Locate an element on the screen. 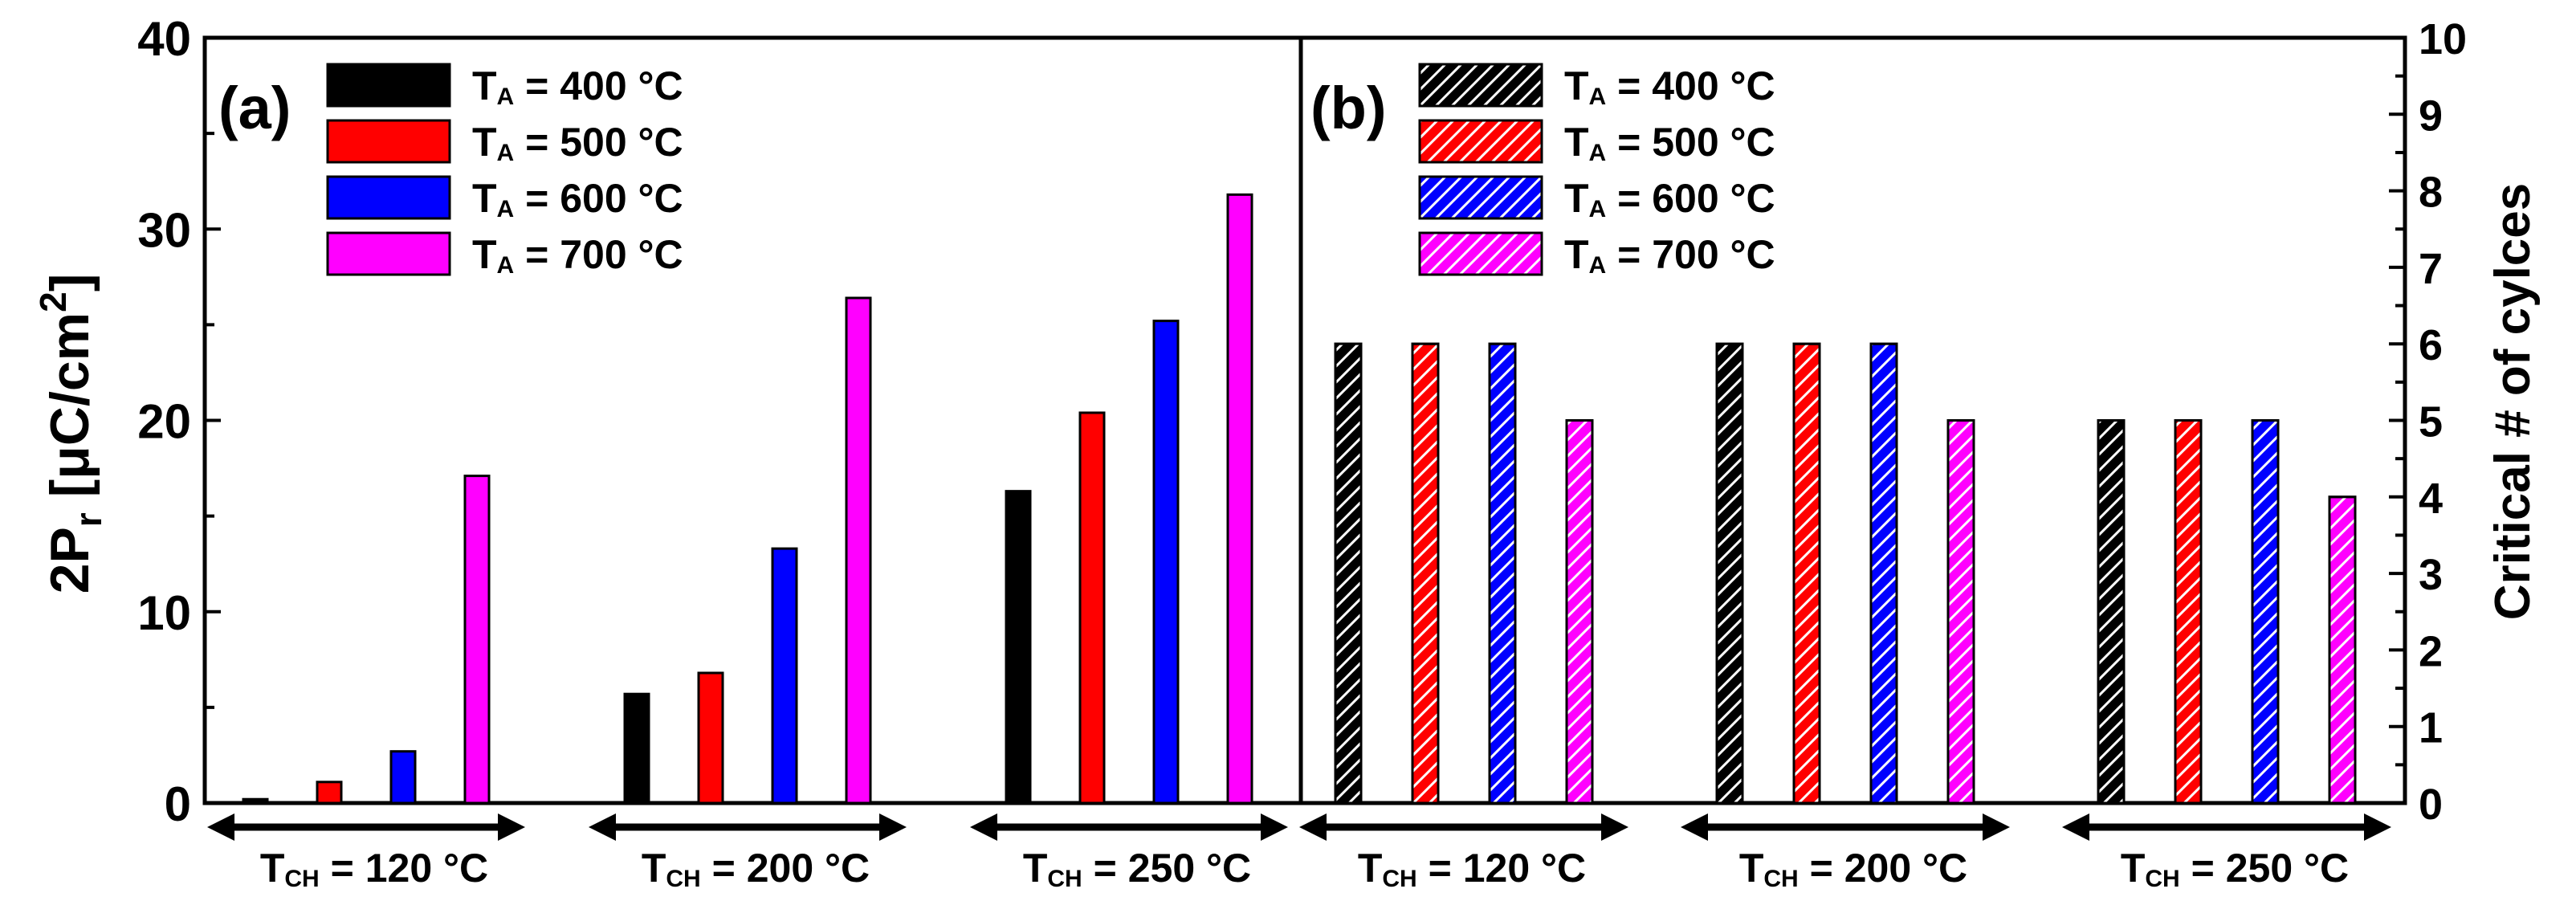 The width and height of the screenshot is (2576, 901). left-tick-label: 10 is located at coordinates (164, 613).